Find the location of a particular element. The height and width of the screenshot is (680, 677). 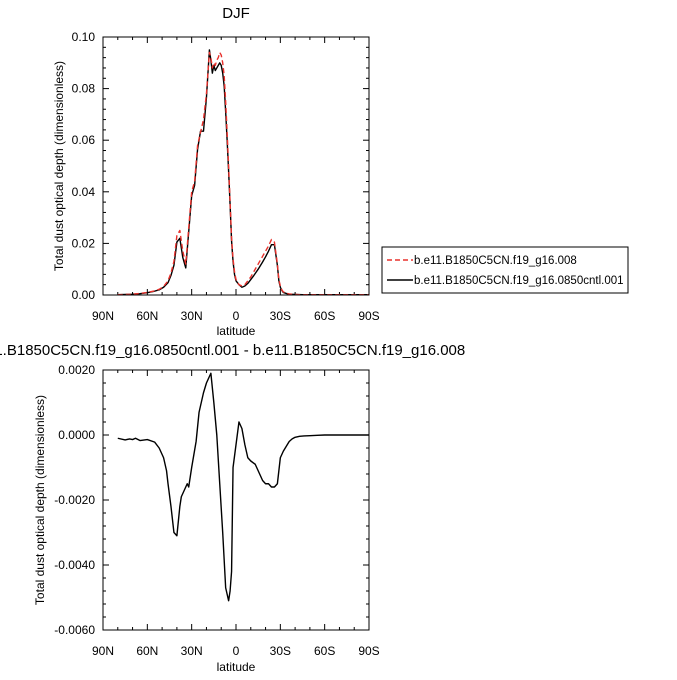

bottom-y-tick-label: -0.0060 is located at coordinates (74, 630).